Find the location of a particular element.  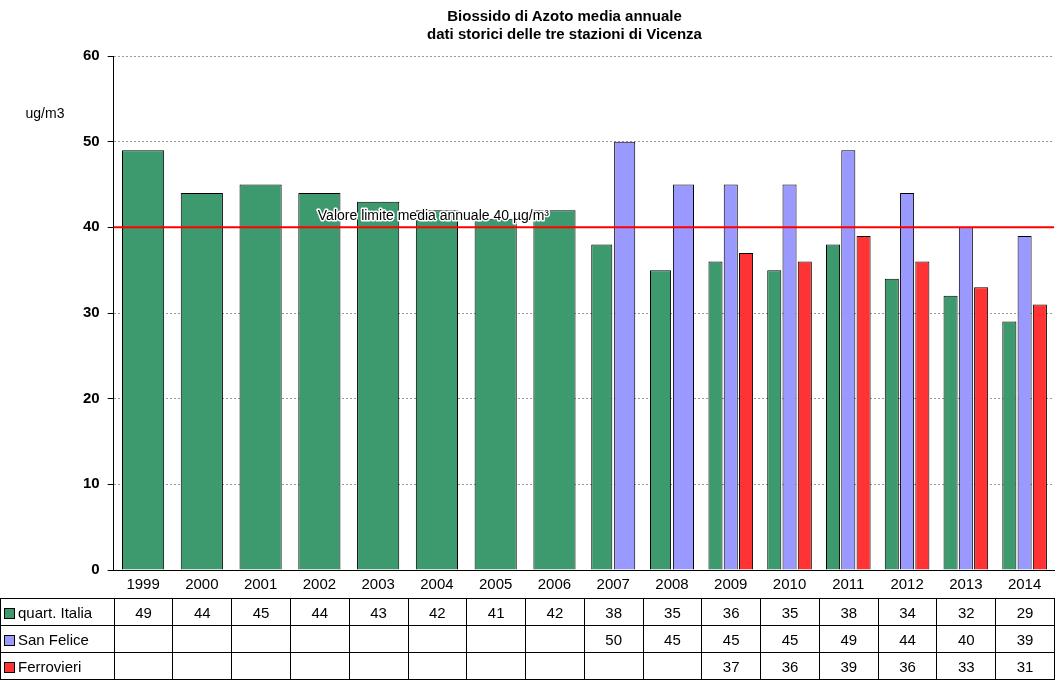

legend-label: Ferrovieri is located at coordinates (57, 666).